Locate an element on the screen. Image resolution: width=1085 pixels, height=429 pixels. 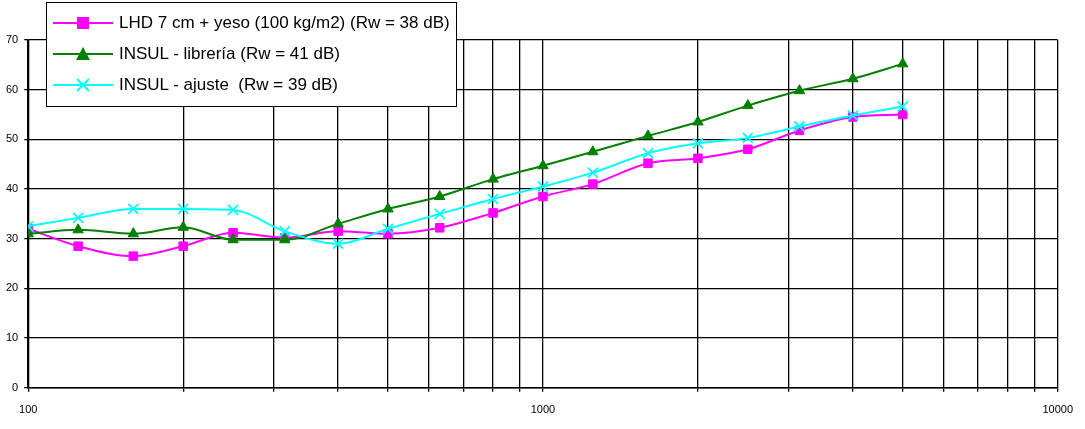
x-tick-label: 1000 is located at coordinates (543, 409).